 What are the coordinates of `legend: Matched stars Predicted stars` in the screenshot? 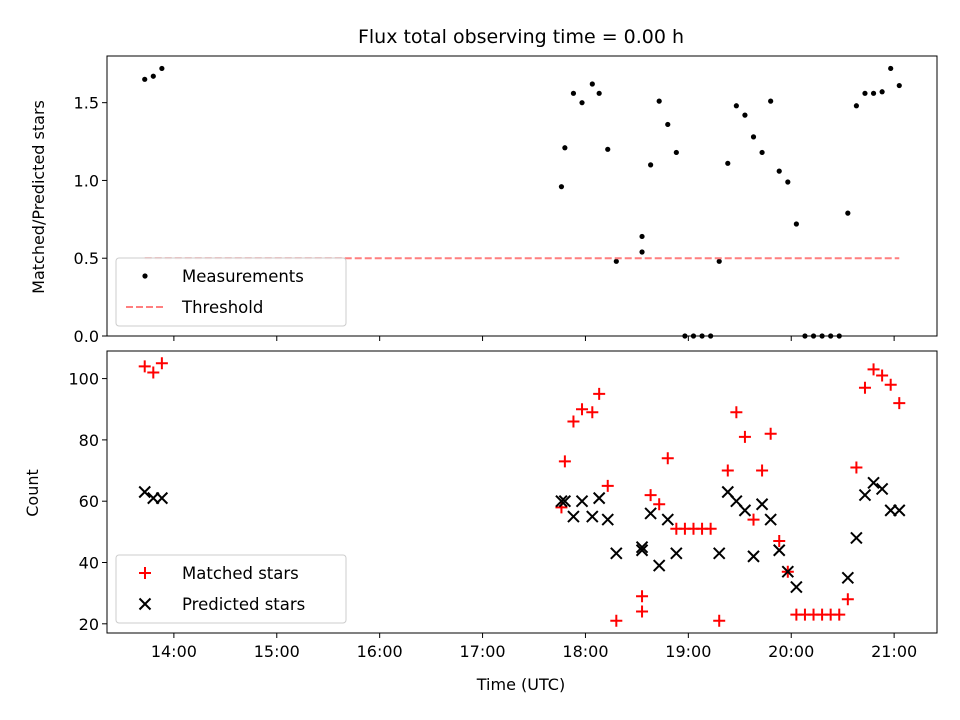 It's located at (231, 589).